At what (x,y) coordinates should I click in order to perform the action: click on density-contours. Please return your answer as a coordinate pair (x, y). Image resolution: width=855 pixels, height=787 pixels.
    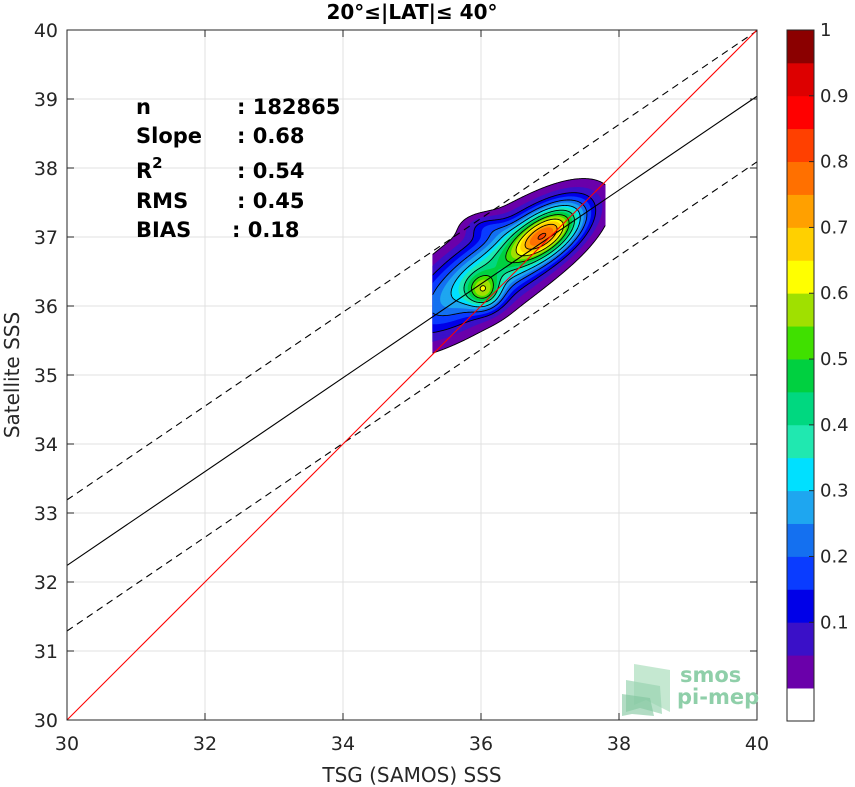
    Looking at the image, I should click on (519, 266).